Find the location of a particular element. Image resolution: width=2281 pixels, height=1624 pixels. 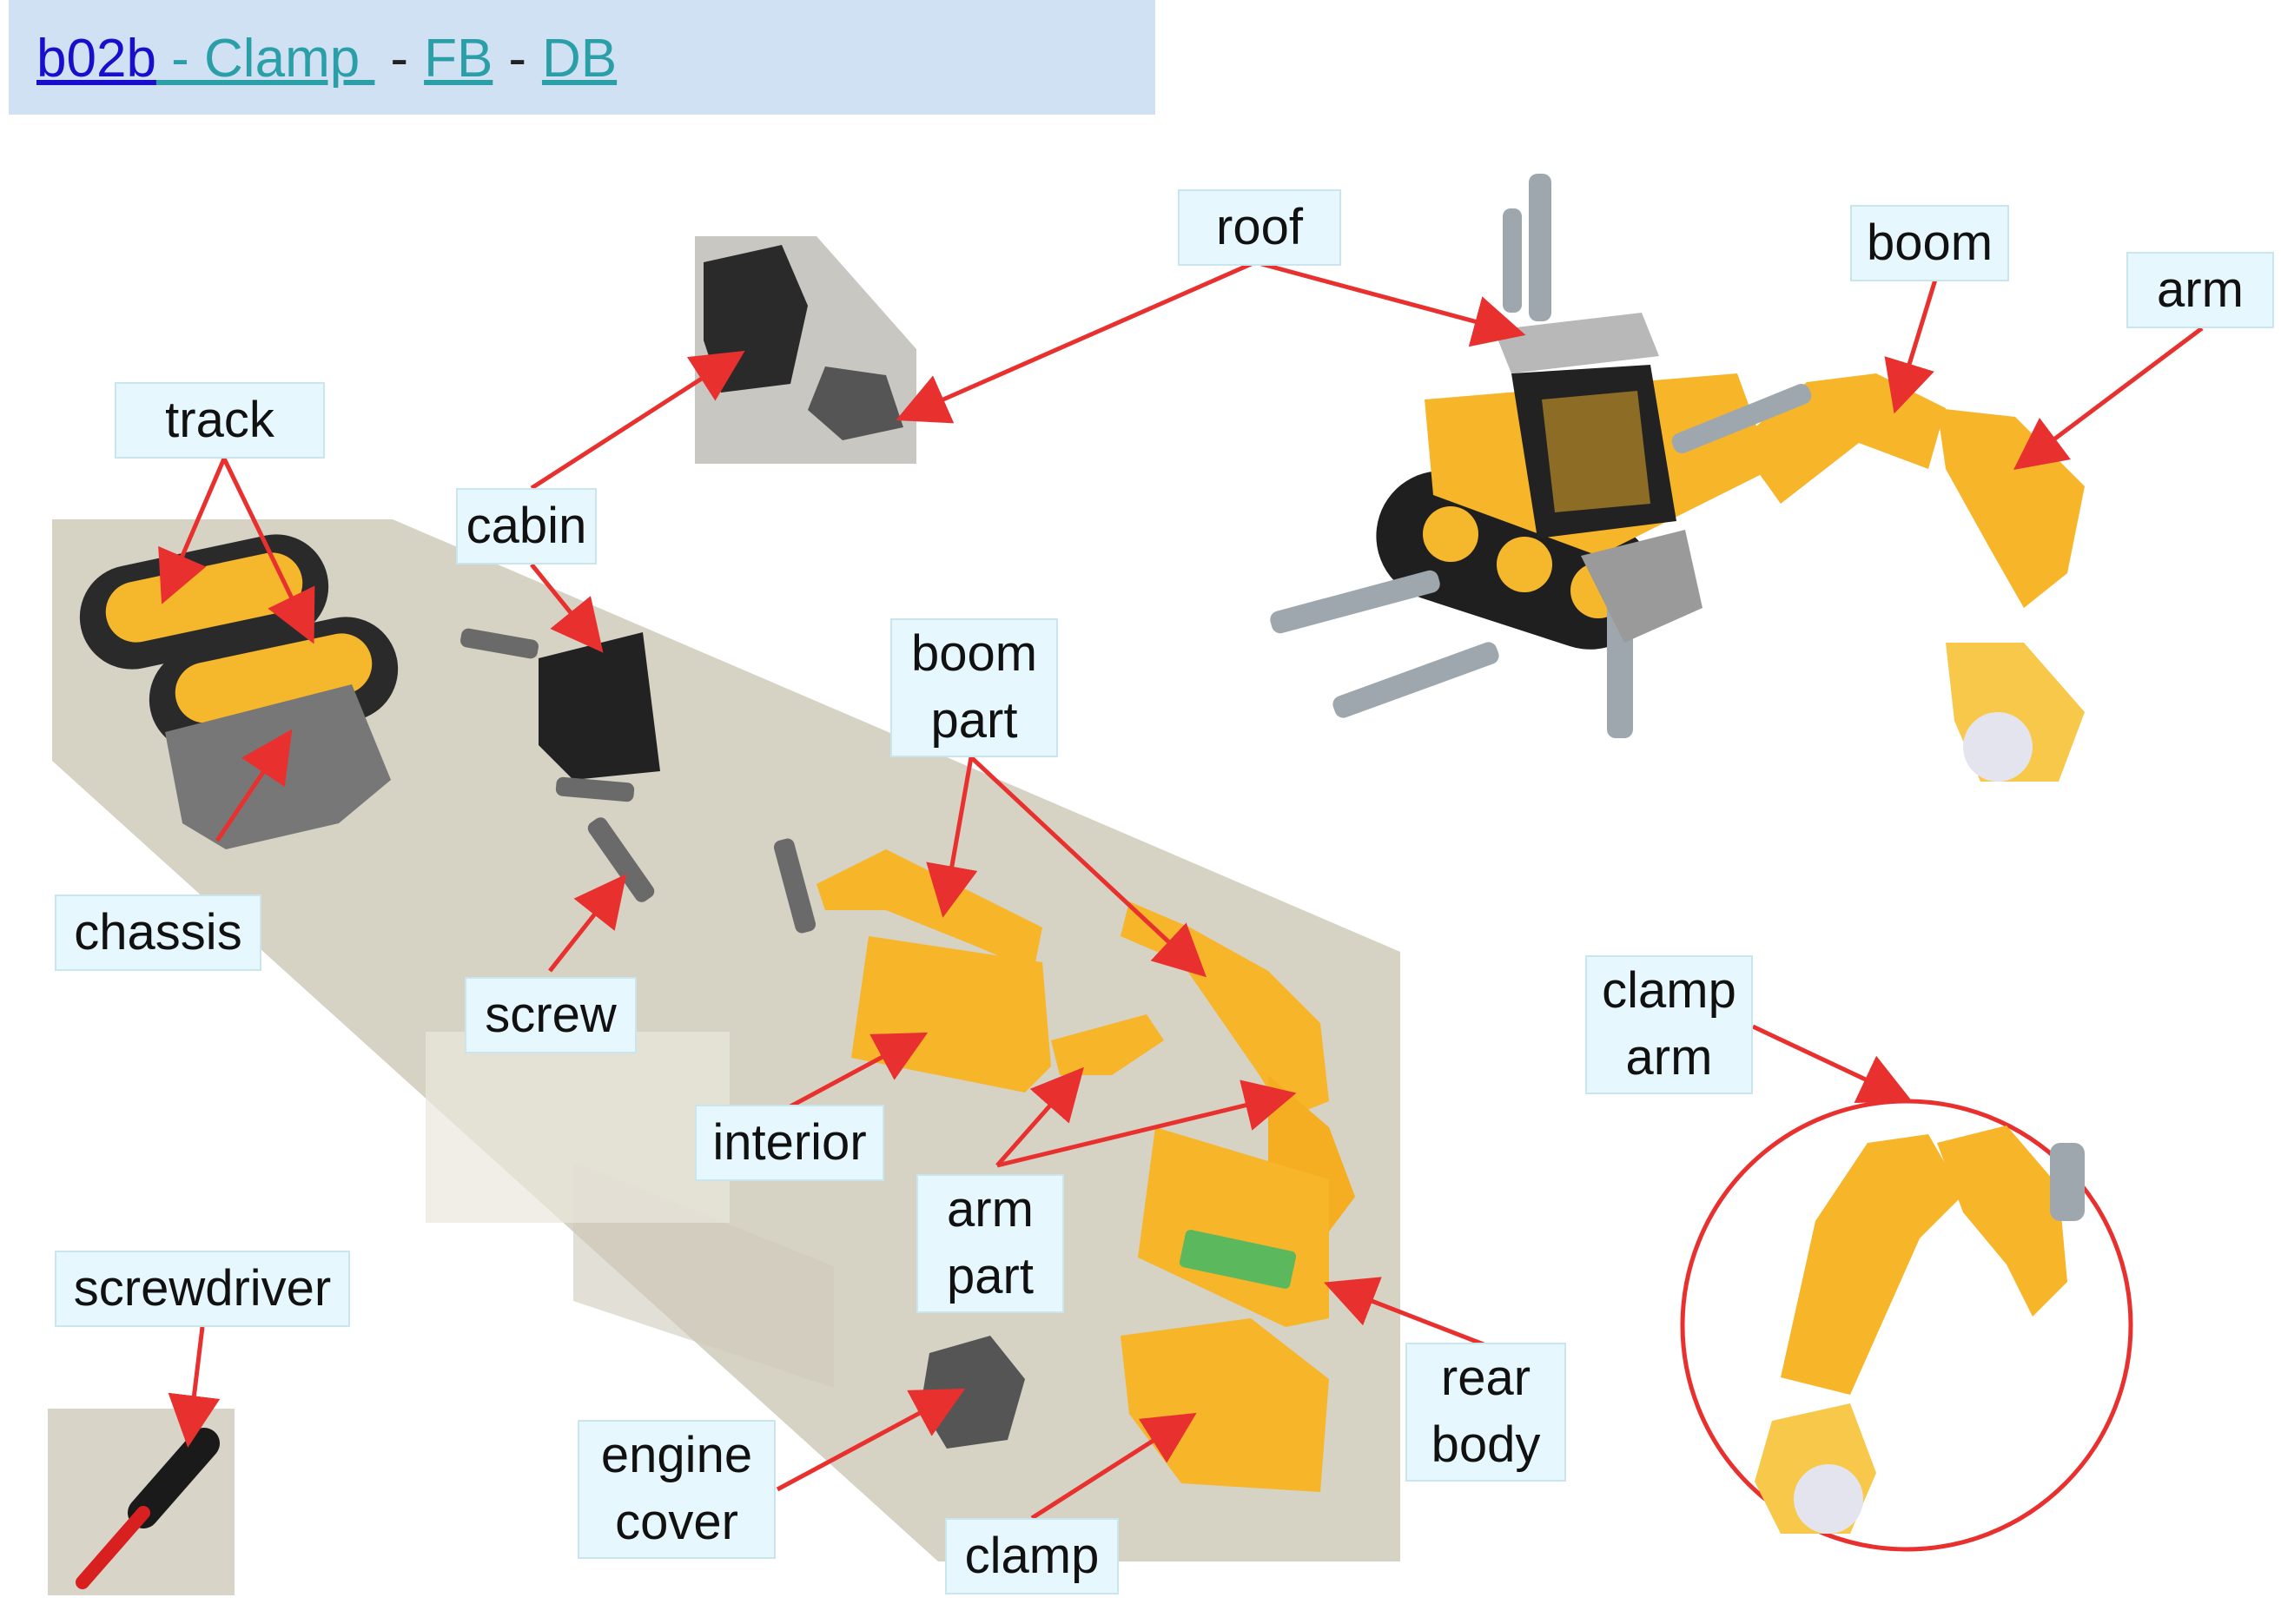

screwdriver-photo is located at coordinates (141, 1502).